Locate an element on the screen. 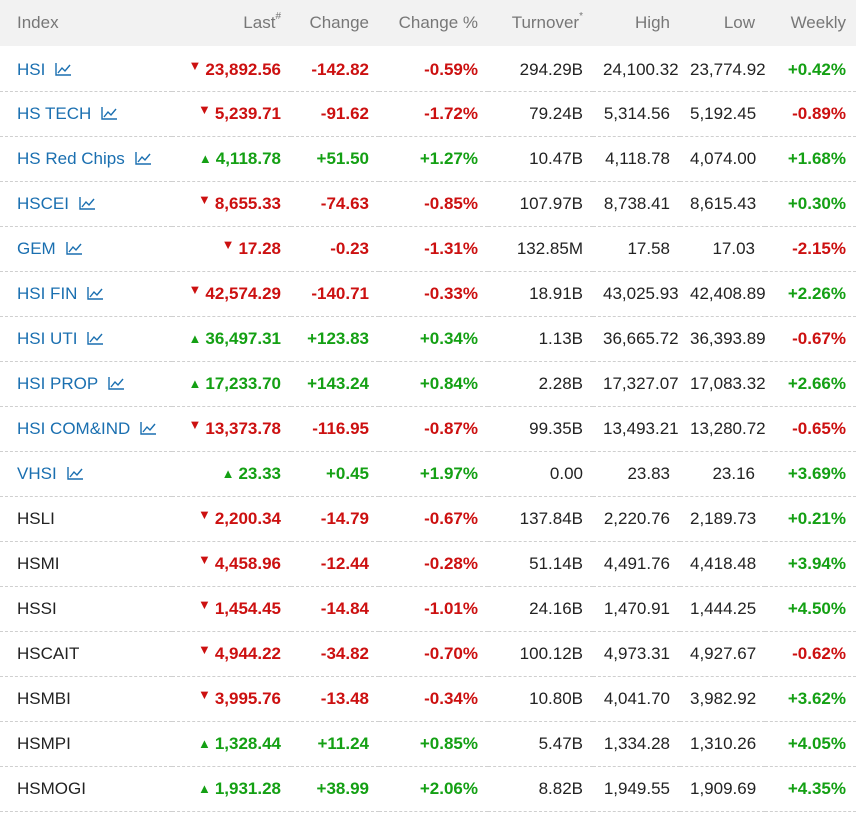 The height and width of the screenshot is (826, 856). index-name-cell: VHSI is located at coordinates (86, 474).